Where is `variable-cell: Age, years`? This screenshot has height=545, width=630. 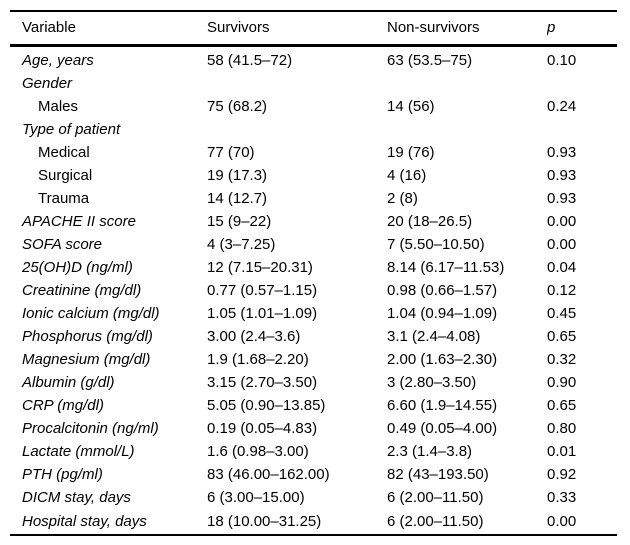
variable-cell: Age, years is located at coordinates (58, 60).